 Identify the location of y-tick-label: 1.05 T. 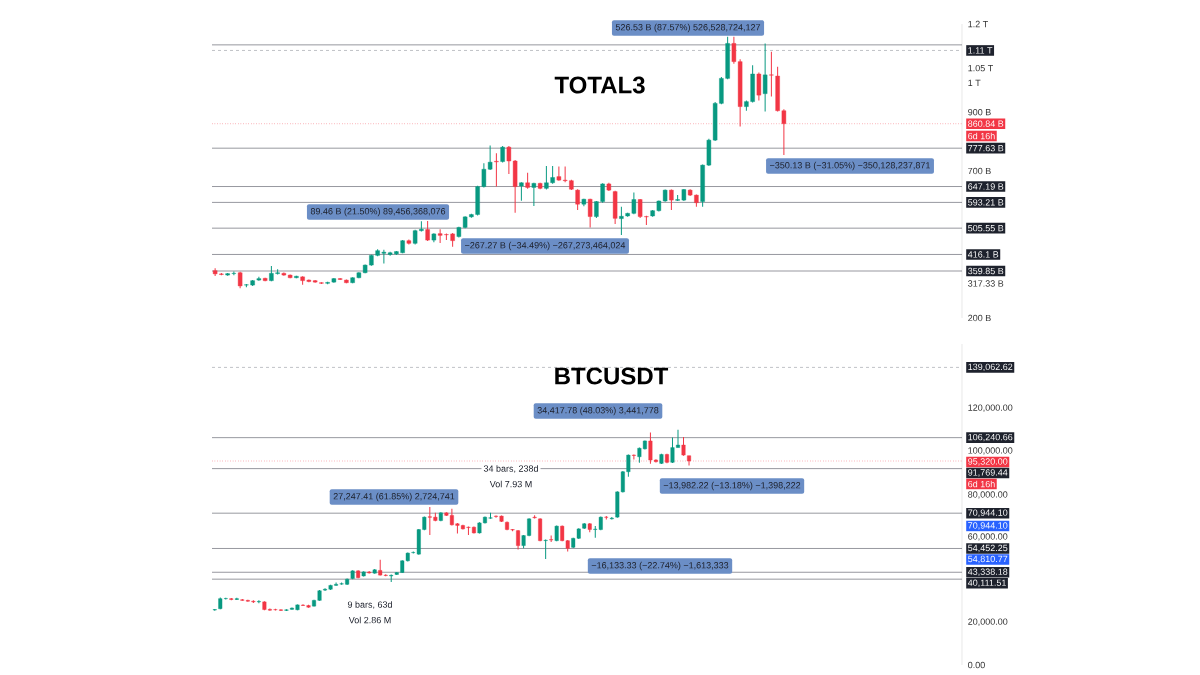
(980, 68).